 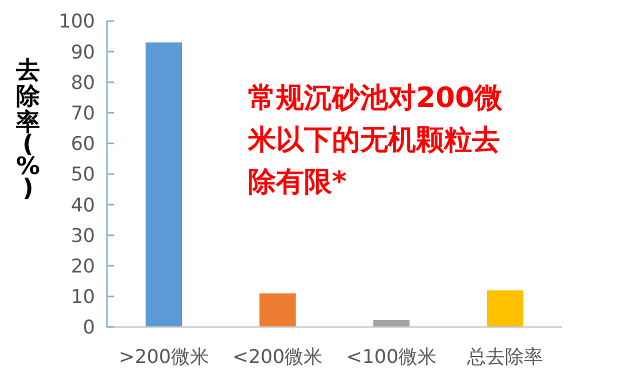 What do you see at coordinates (82, 235) in the screenshot?
I see `y-tick-label: 30` at bounding box center [82, 235].